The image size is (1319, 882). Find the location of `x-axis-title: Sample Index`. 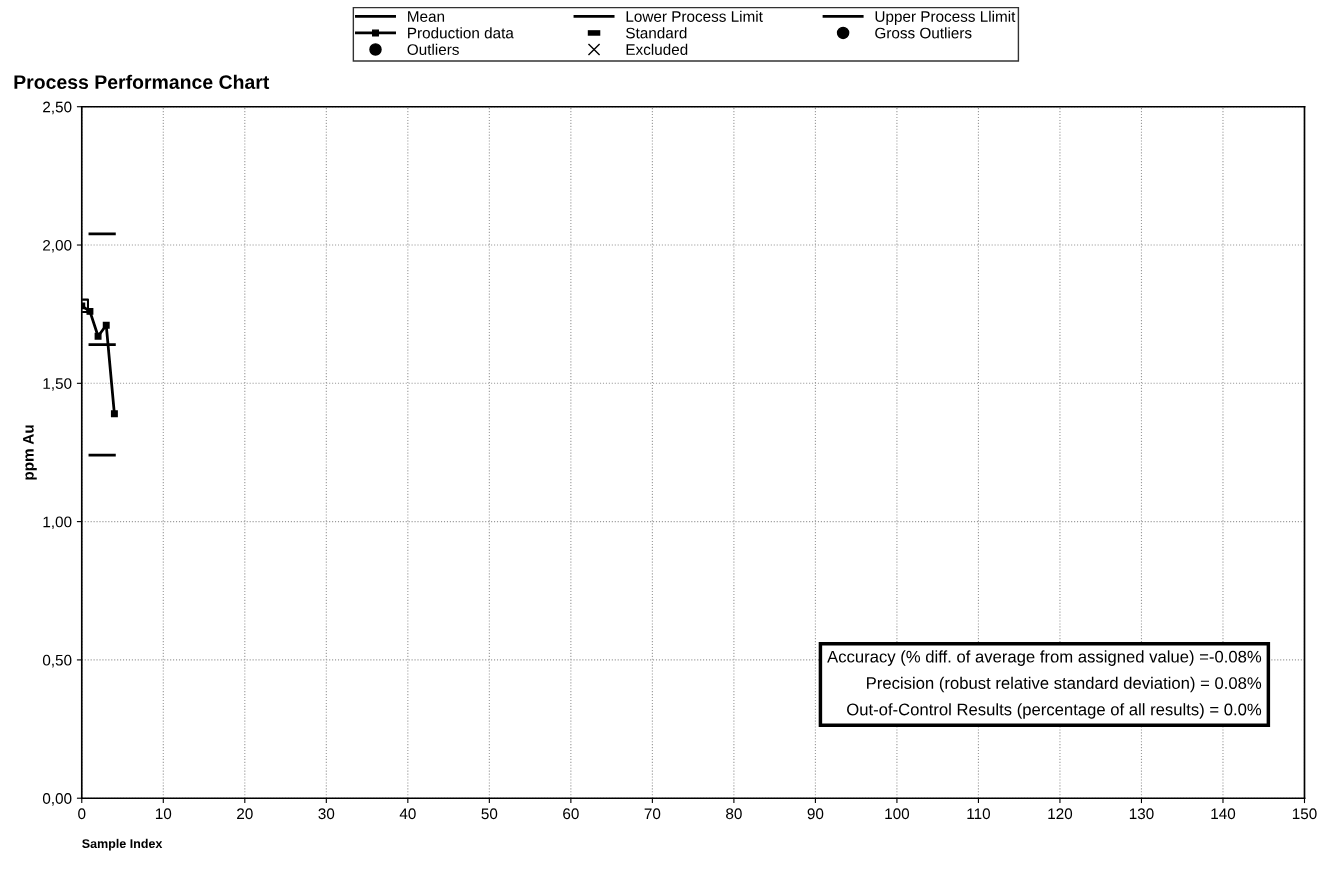

x-axis-title: Sample Index is located at coordinates (122, 844).